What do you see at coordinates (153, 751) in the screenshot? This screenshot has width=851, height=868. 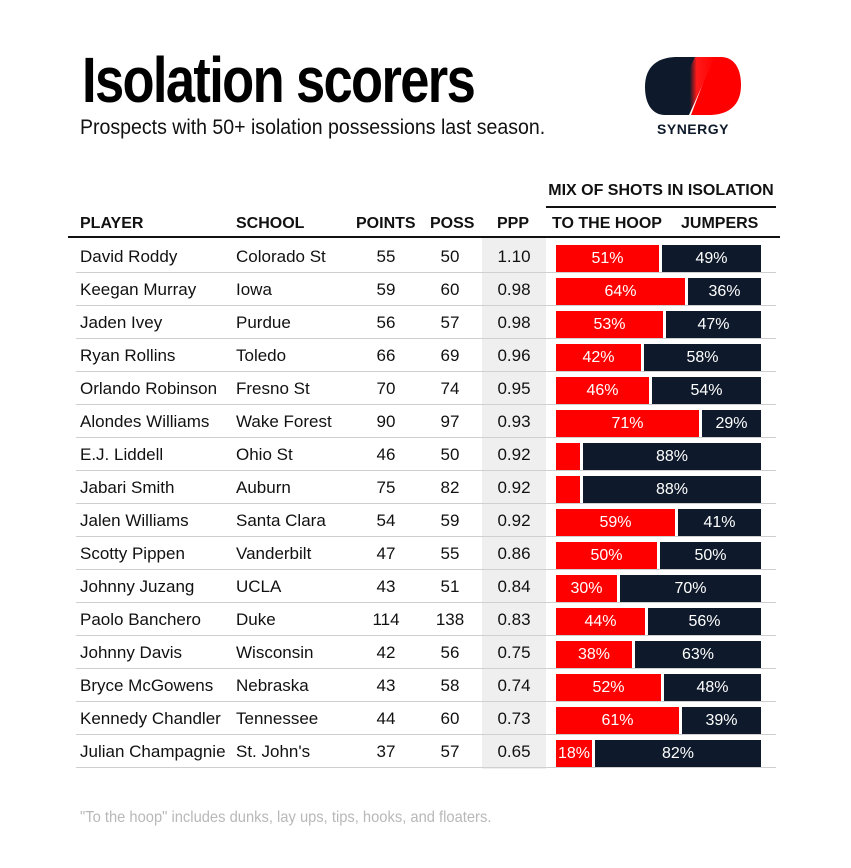 I see `player-name: Julian Champagnie` at bounding box center [153, 751].